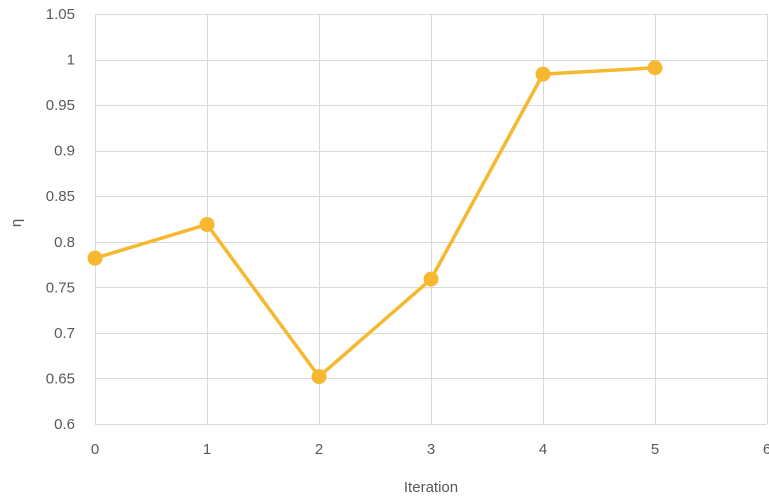 Image resolution: width=769 pixels, height=496 pixels. Describe the element at coordinates (60, 378) in the screenshot. I see `y-tick-label: 0.65` at that location.